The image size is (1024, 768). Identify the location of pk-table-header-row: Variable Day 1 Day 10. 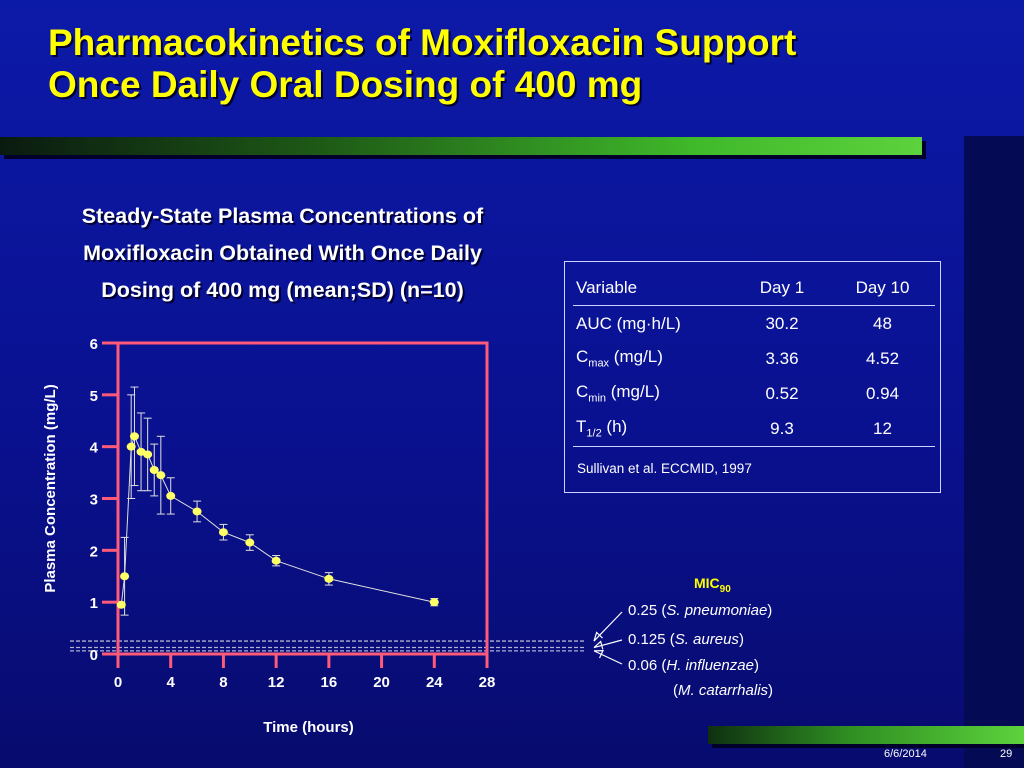
(754, 288).